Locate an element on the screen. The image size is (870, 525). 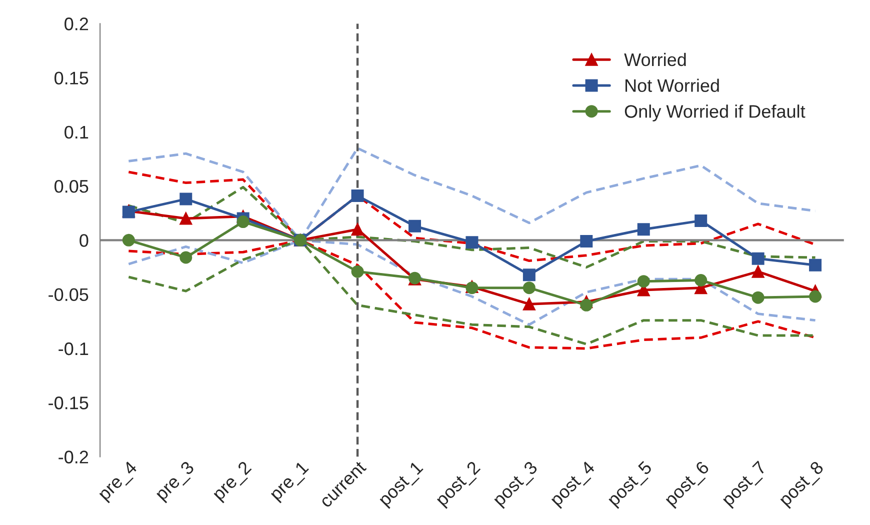
y-tick-label: 0.1 is located at coordinates (76, 132).